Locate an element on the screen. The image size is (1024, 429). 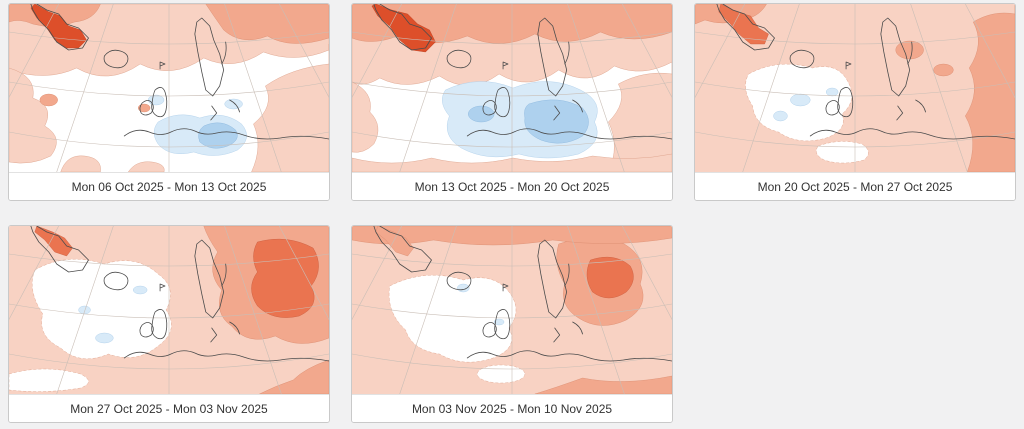
forecast-card: Mon 06 Oct 2025 - Mon 13 Oct 2025 is located at coordinates (169, 102).